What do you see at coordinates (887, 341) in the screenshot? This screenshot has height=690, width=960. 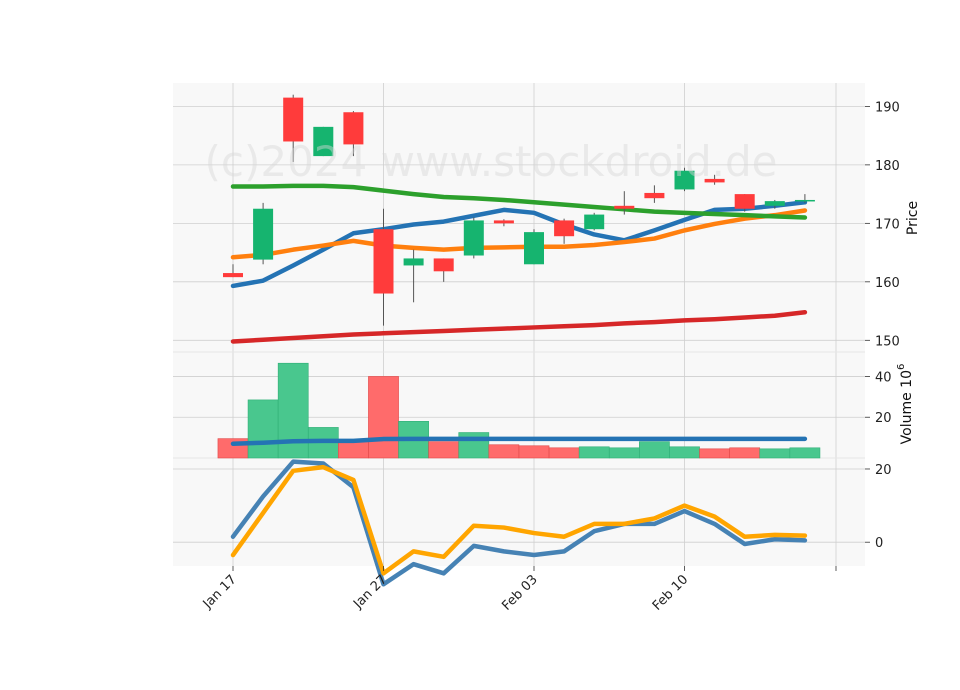 I see `y-tick-label: 150` at bounding box center [887, 341].